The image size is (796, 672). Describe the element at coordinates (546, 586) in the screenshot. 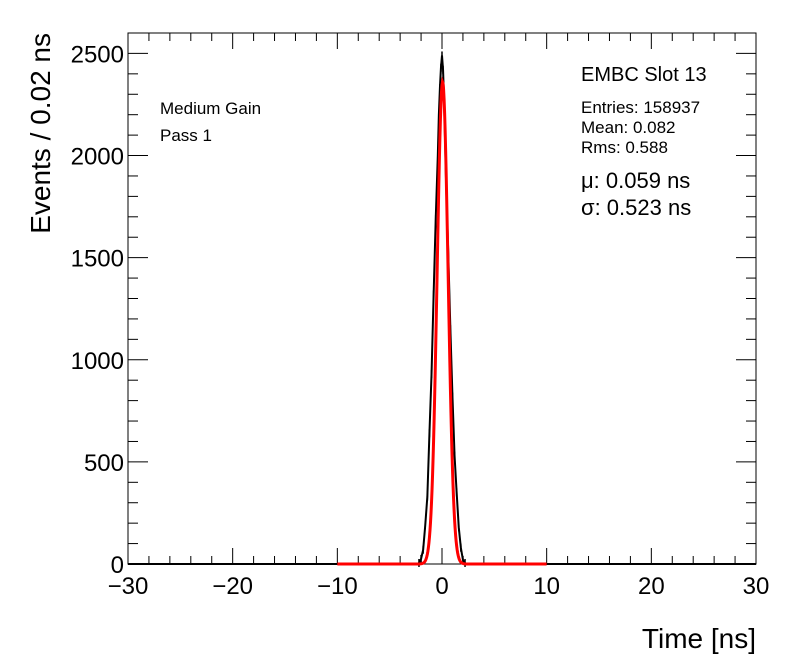

I see `x-tick-label: 10` at that location.